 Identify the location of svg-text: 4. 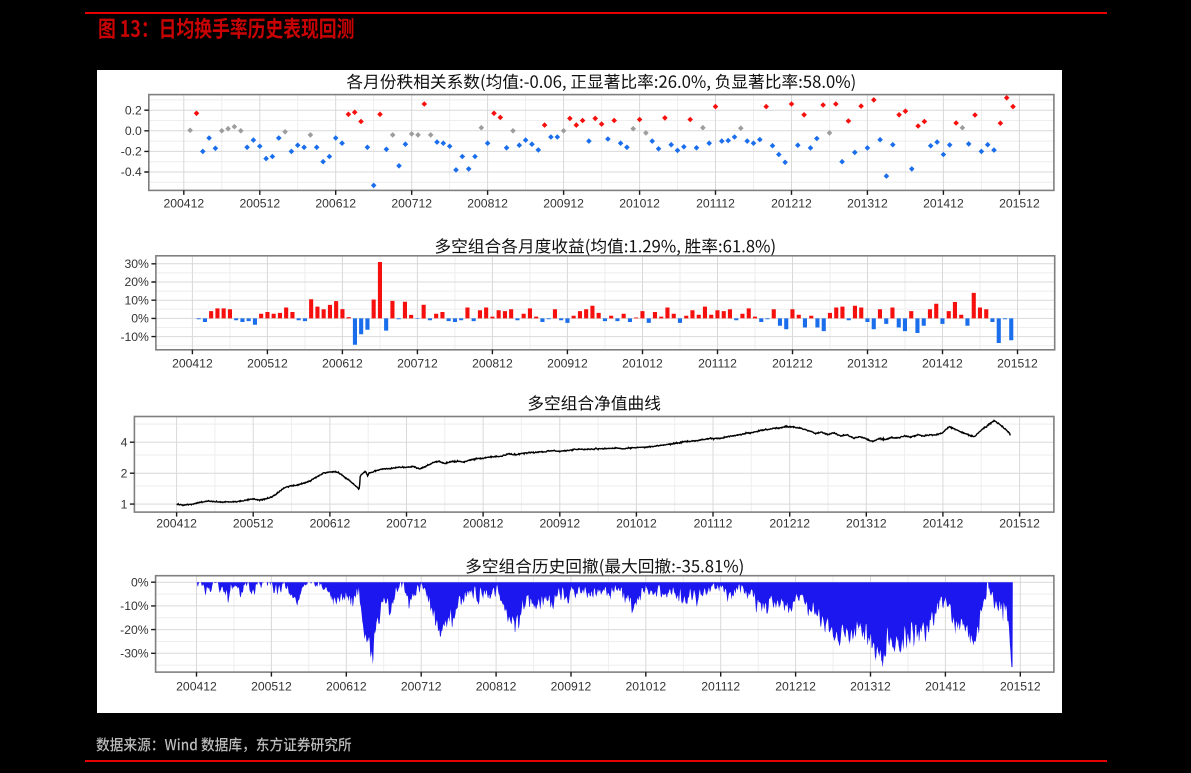
(124, 442).